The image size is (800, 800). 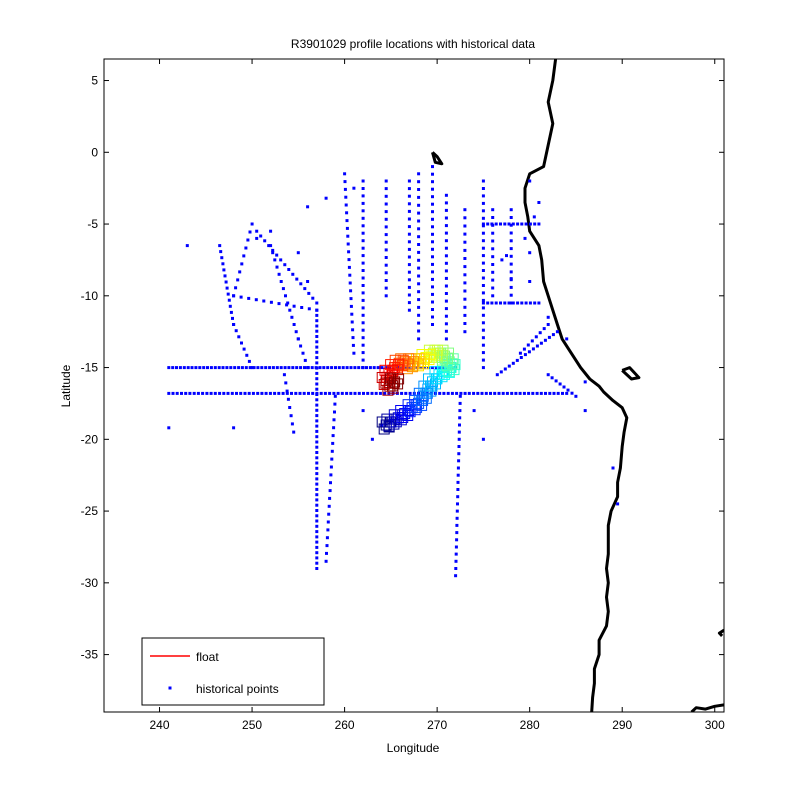 What do you see at coordinates (530, 725) in the screenshot?
I see `x-tick-label: 280` at bounding box center [530, 725].